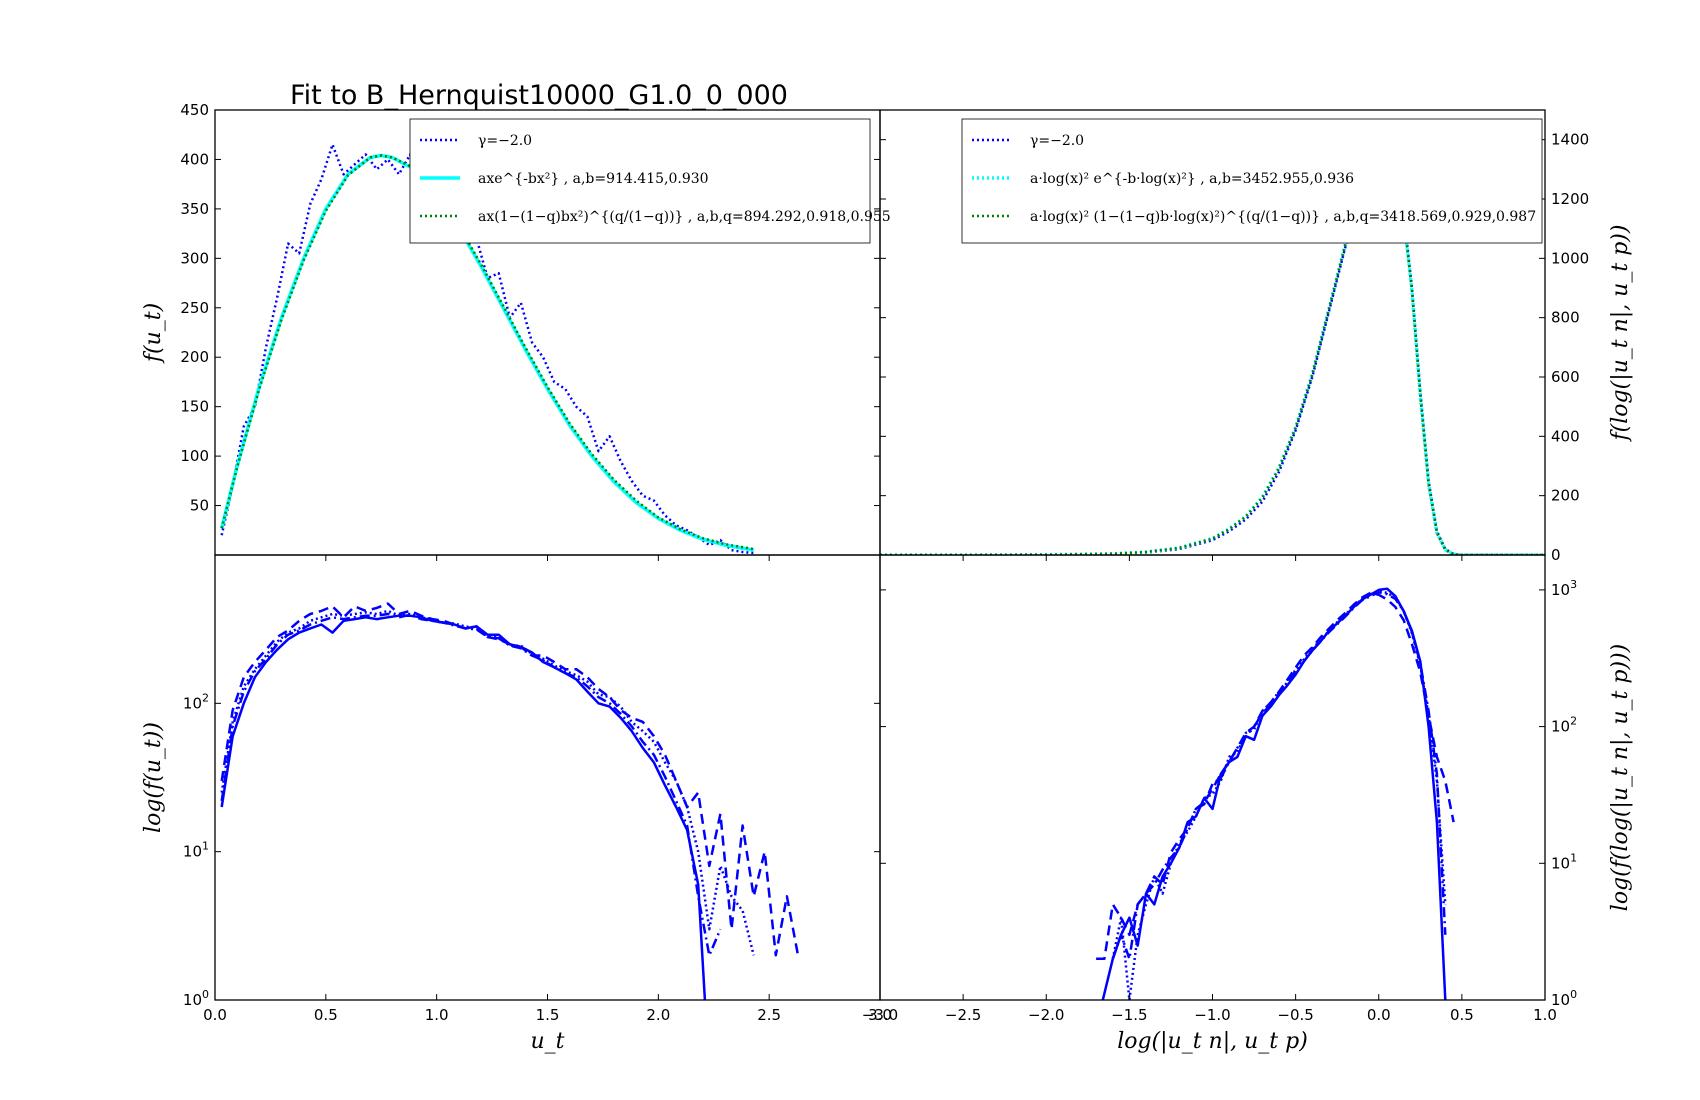 This screenshot has height=1100, width=1700. What do you see at coordinates (547, 1041) in the screenshot?
I see `x-axis-label: u_t` at bounding box center [547, 1041].